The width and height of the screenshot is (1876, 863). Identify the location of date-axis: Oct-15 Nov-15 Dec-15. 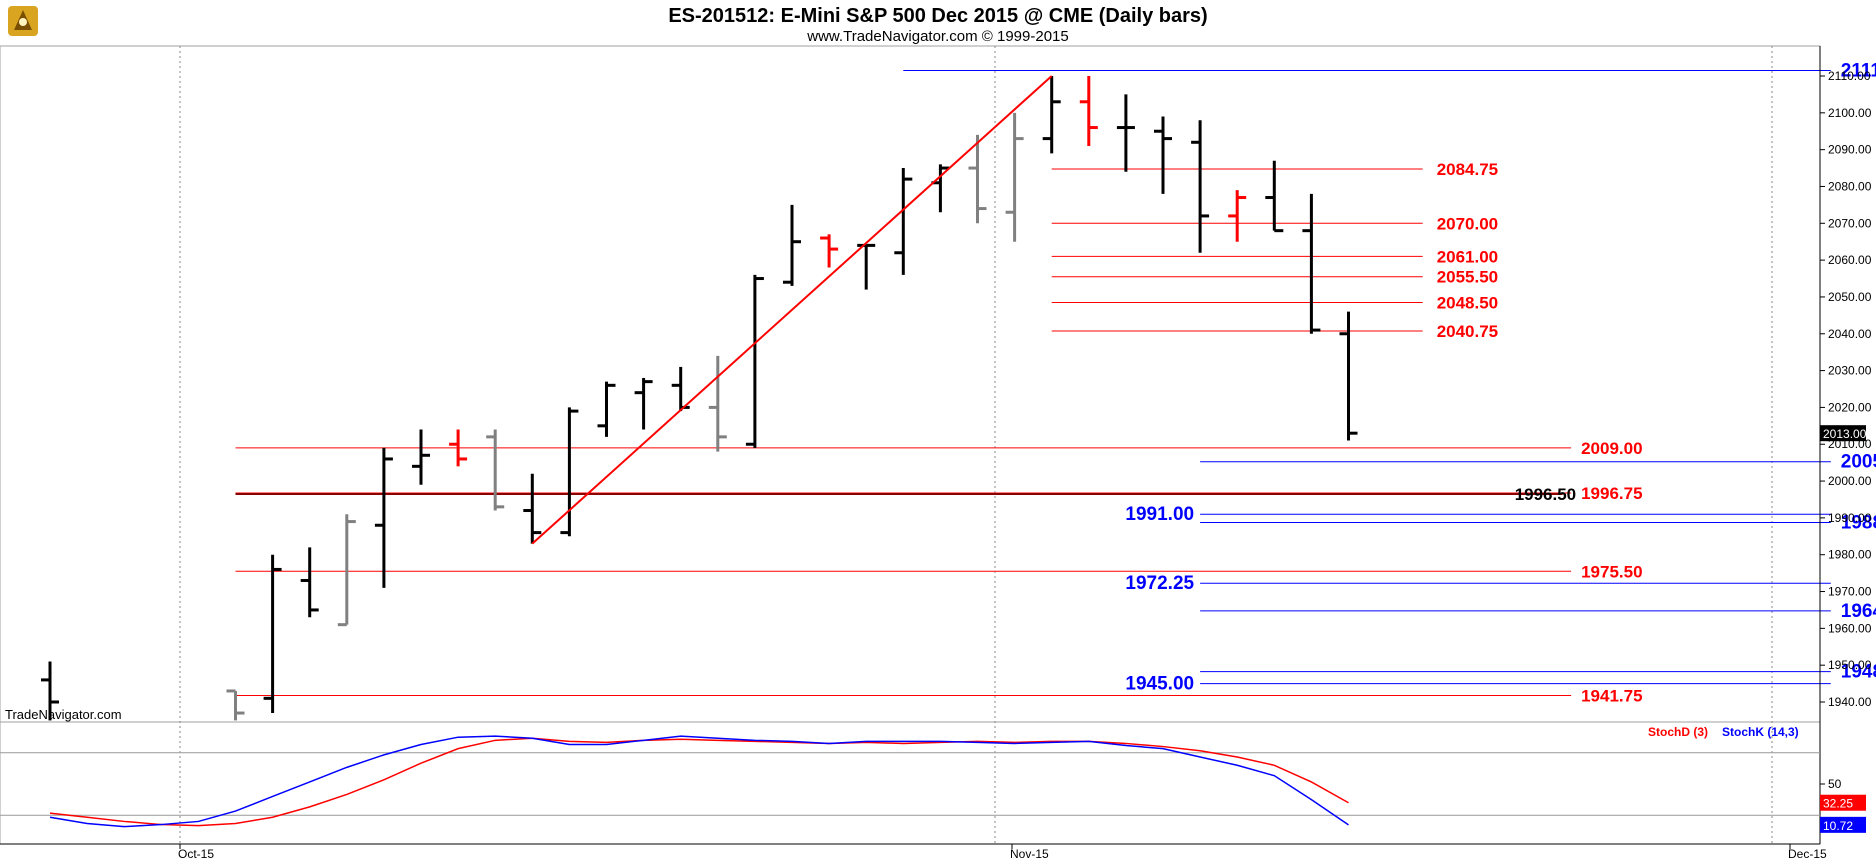
(913, 852).